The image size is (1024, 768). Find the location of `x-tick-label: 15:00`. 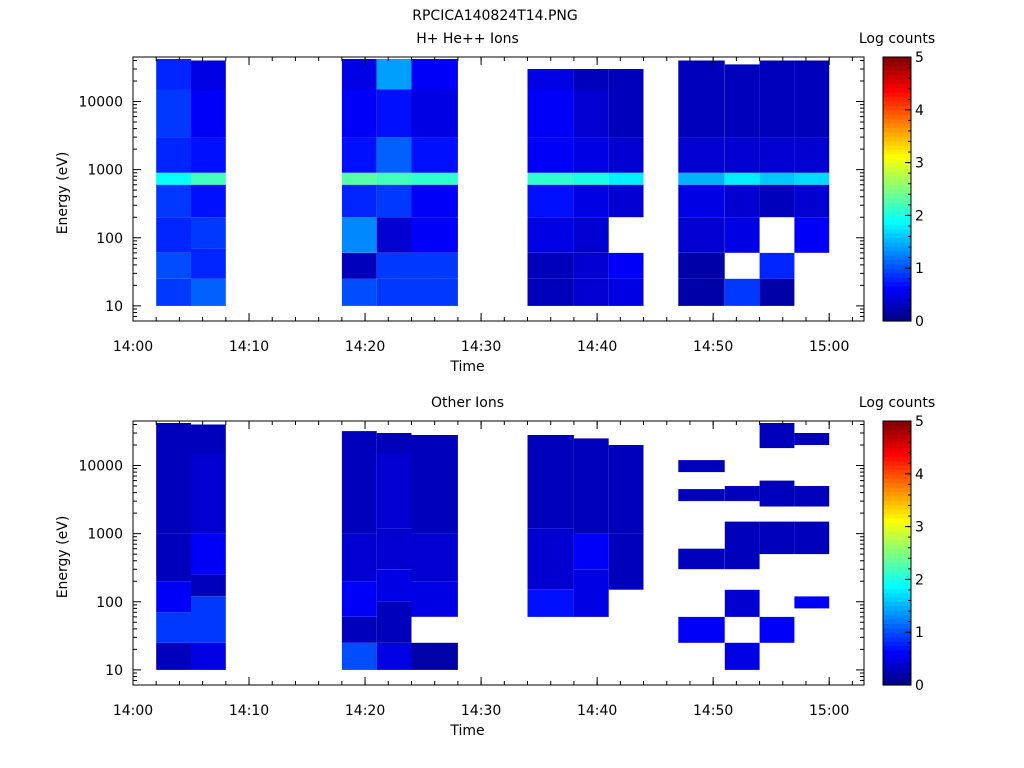

x-tick-label: 15:00 is located at coordinates (829, 711).